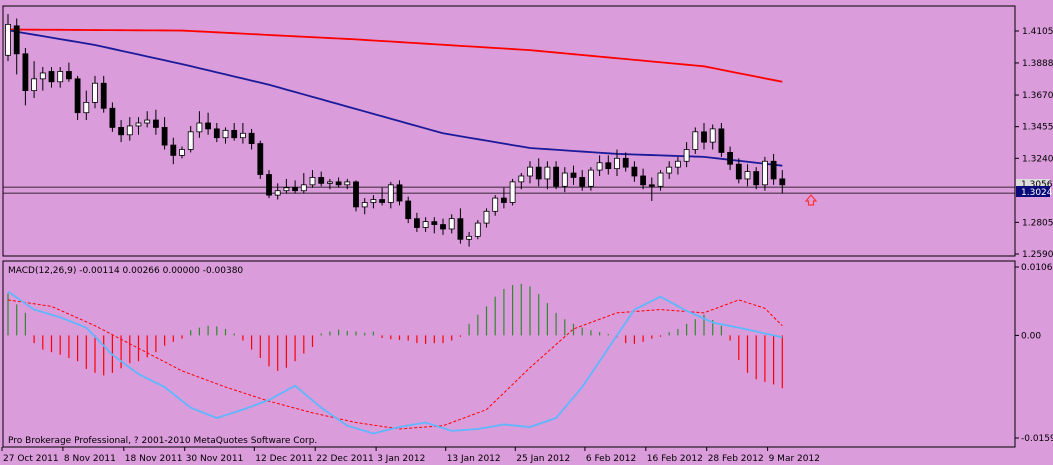 Image resolution: width=1053 pixels, height=465 pixels. I want to click on macd-tick-label: 0.00, so click(1031, 336).